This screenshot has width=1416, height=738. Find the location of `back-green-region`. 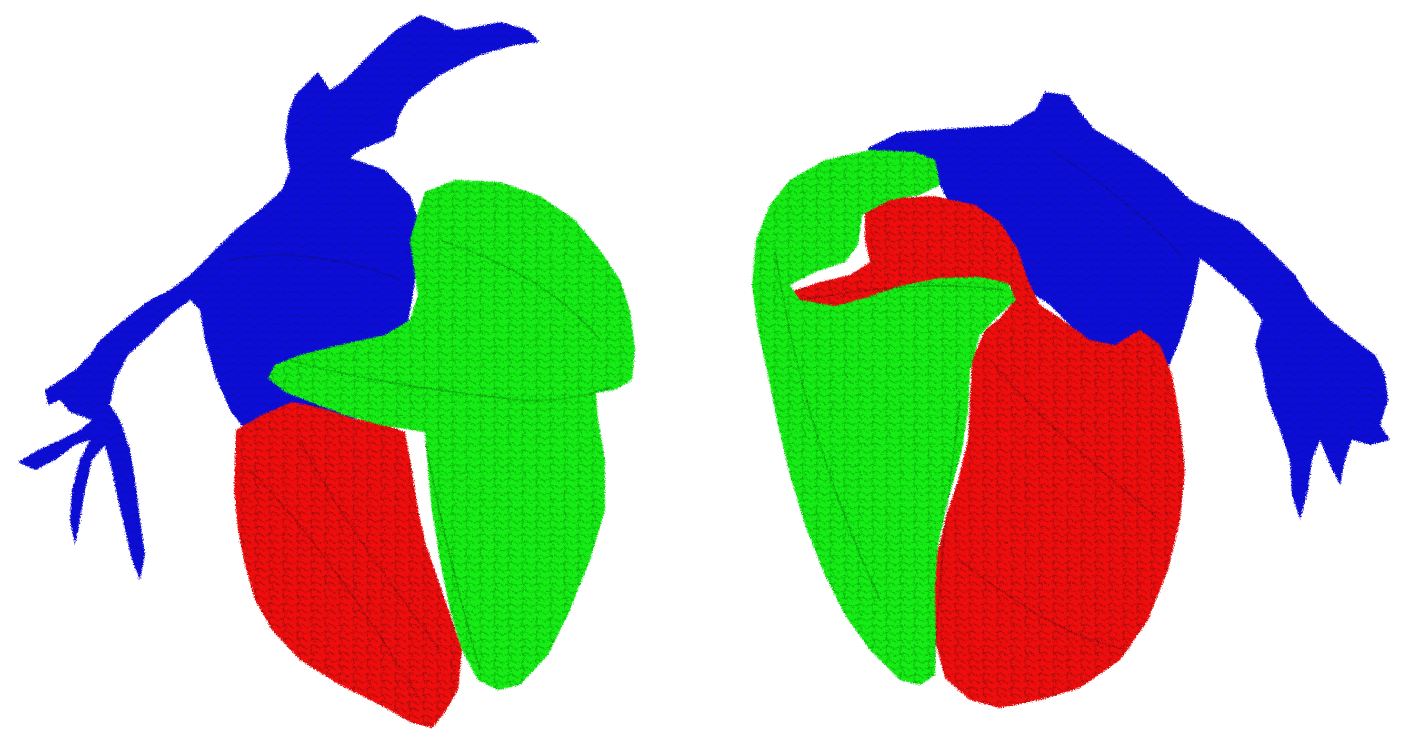

back-green-region is located at coordinates (884, 417).